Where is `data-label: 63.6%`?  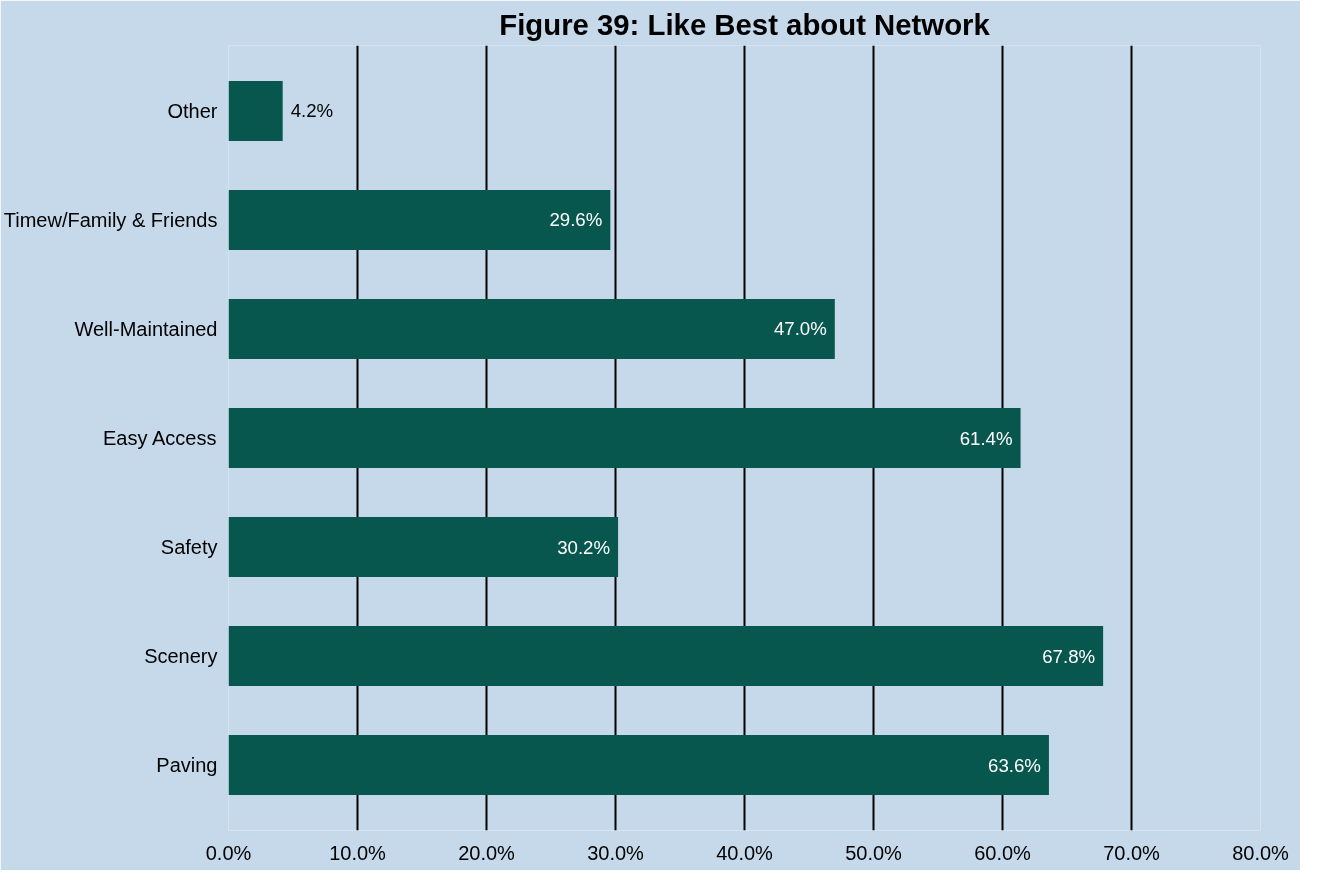 data-label: 63.6% is located at coordinates (1014, 765).